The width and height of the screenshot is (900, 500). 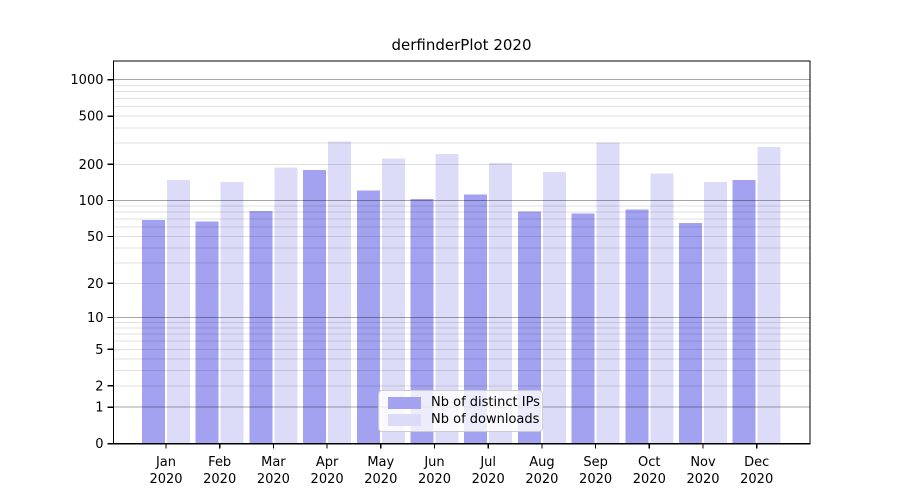 I want to click on x-tick-label-year-aug: 2020, so click(x=541, y=479).